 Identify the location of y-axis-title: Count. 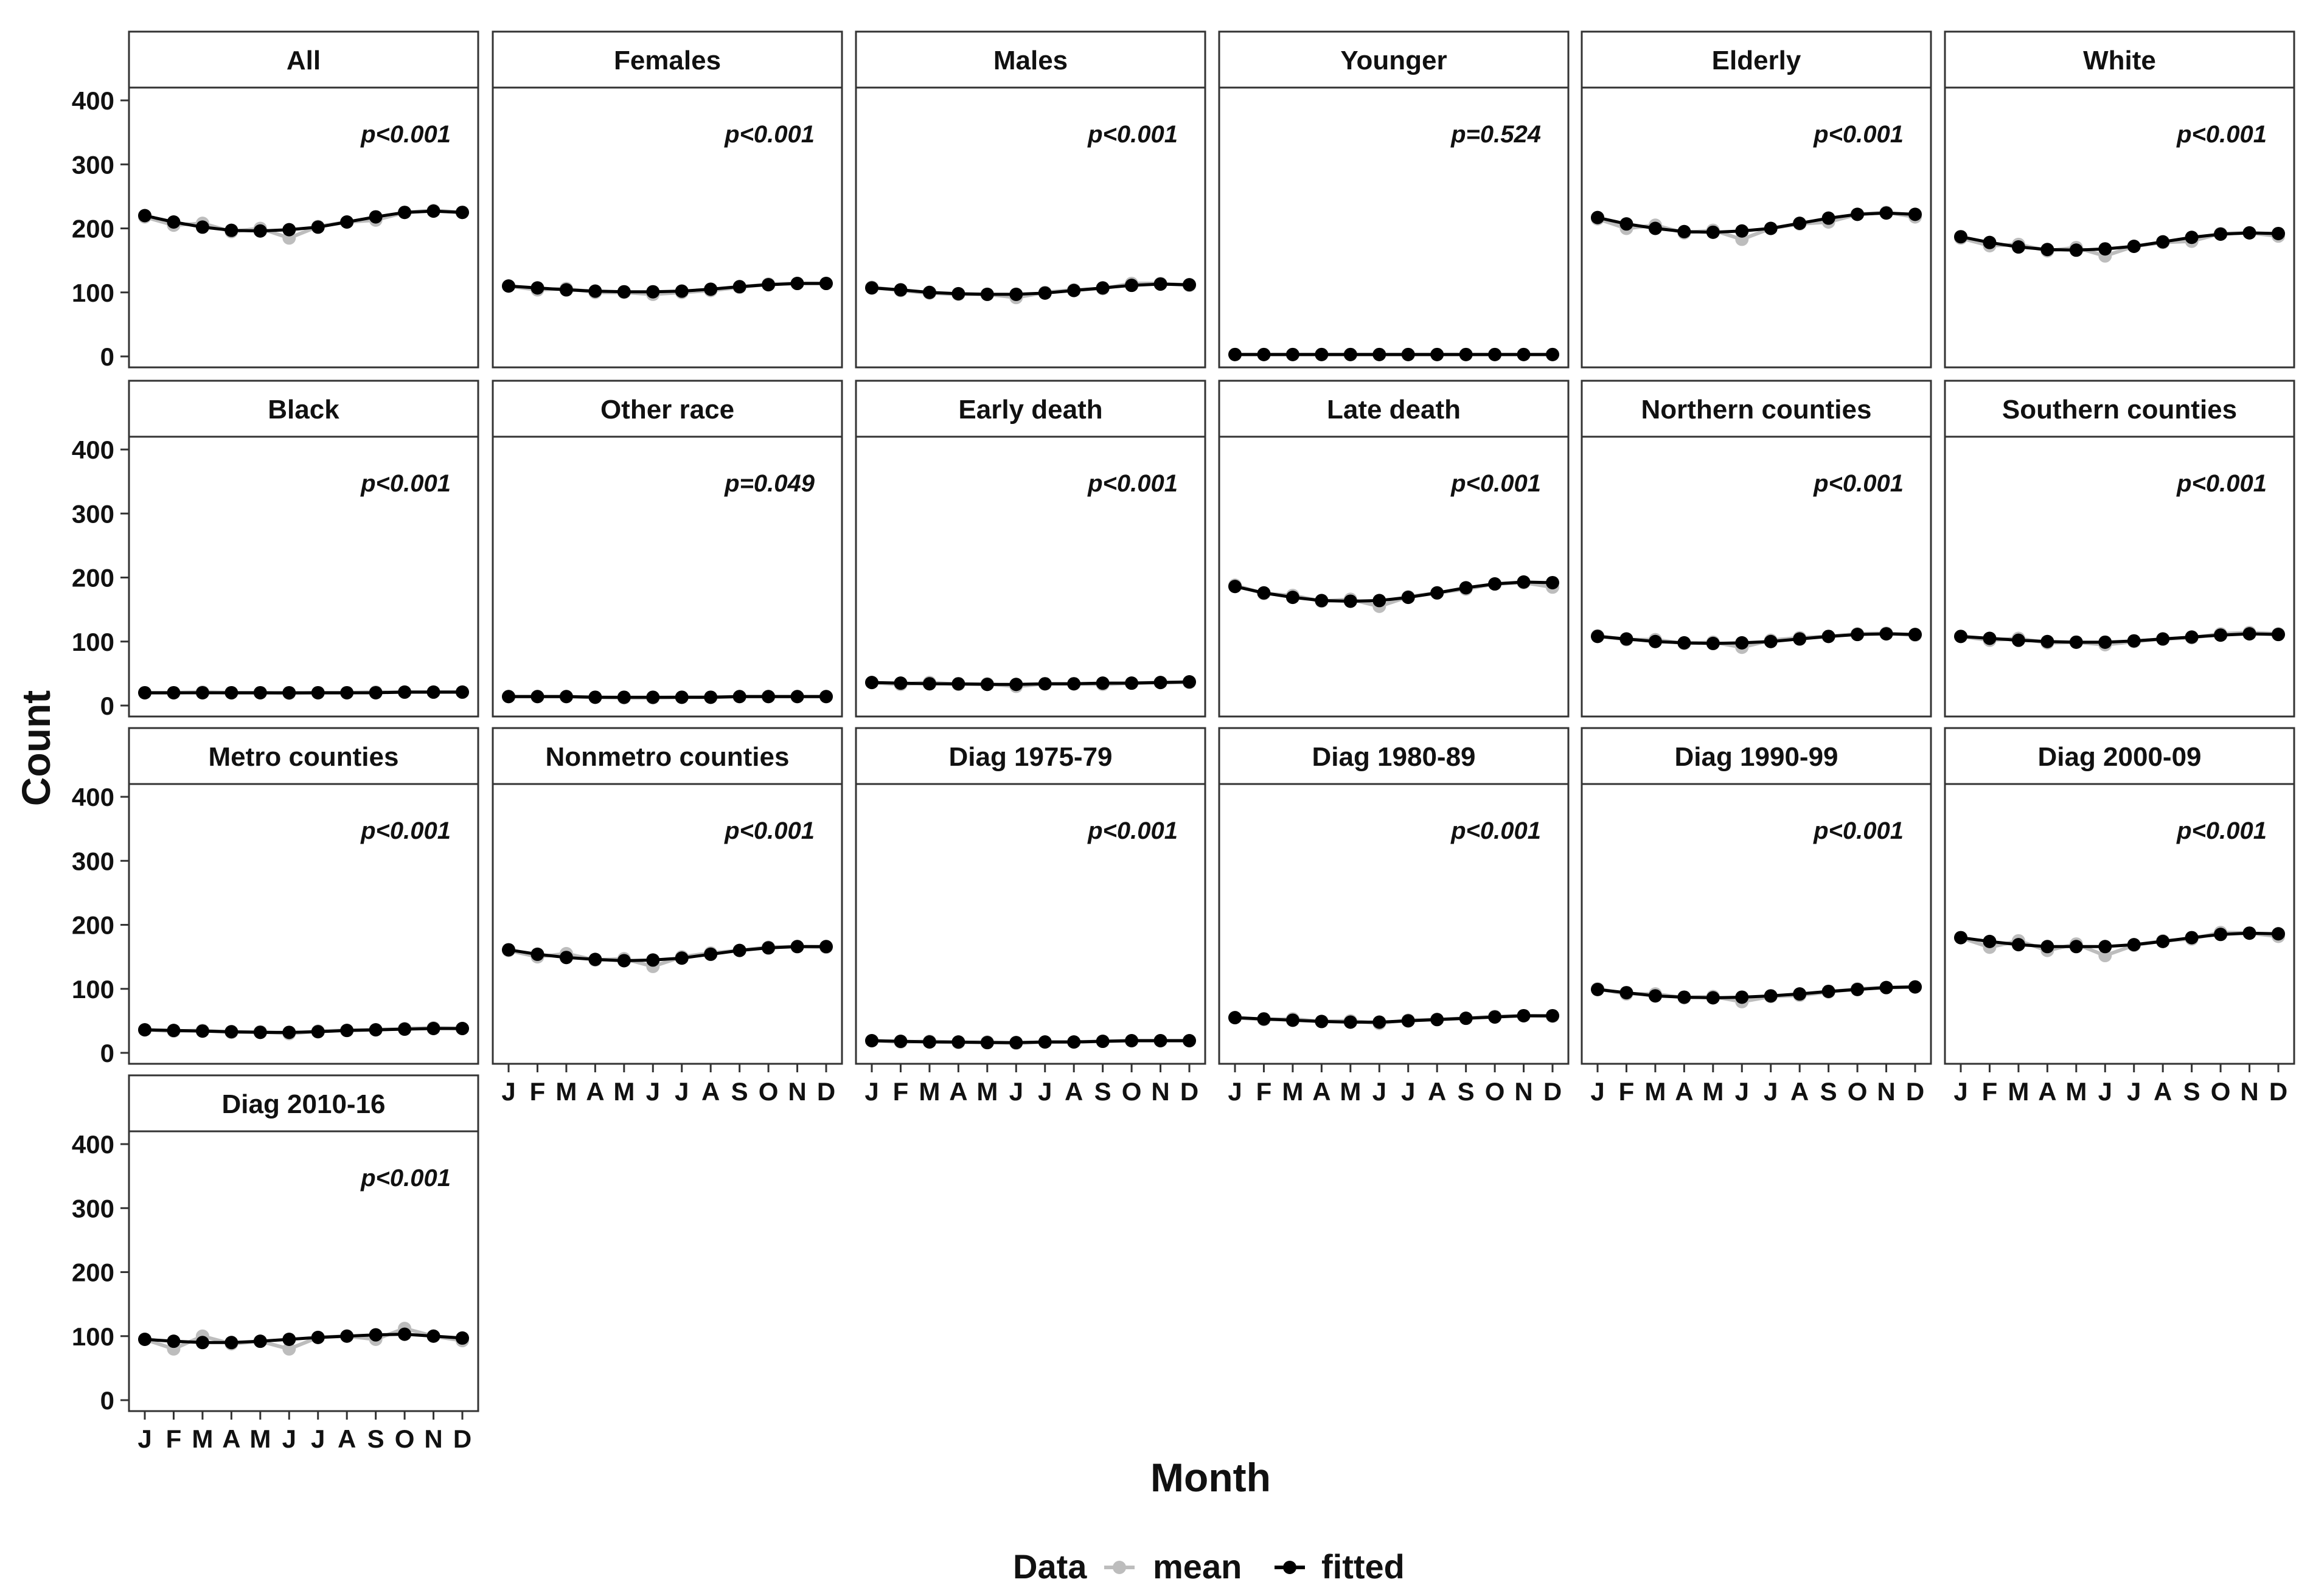
(35, 748).